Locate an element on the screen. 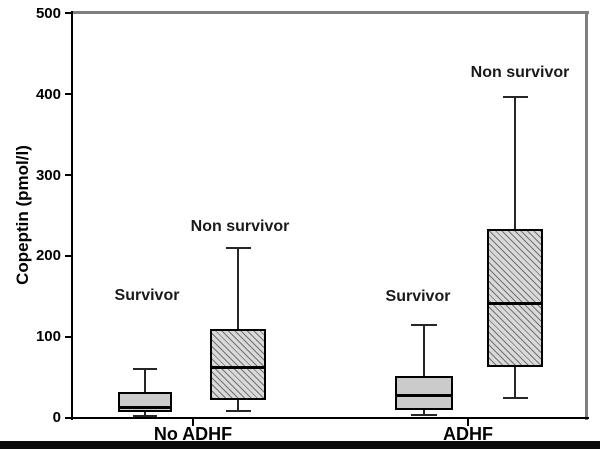 The image size is (600, 449). whisker-upper-no-adhf-non-survivor is located at coordinates (238, 288).